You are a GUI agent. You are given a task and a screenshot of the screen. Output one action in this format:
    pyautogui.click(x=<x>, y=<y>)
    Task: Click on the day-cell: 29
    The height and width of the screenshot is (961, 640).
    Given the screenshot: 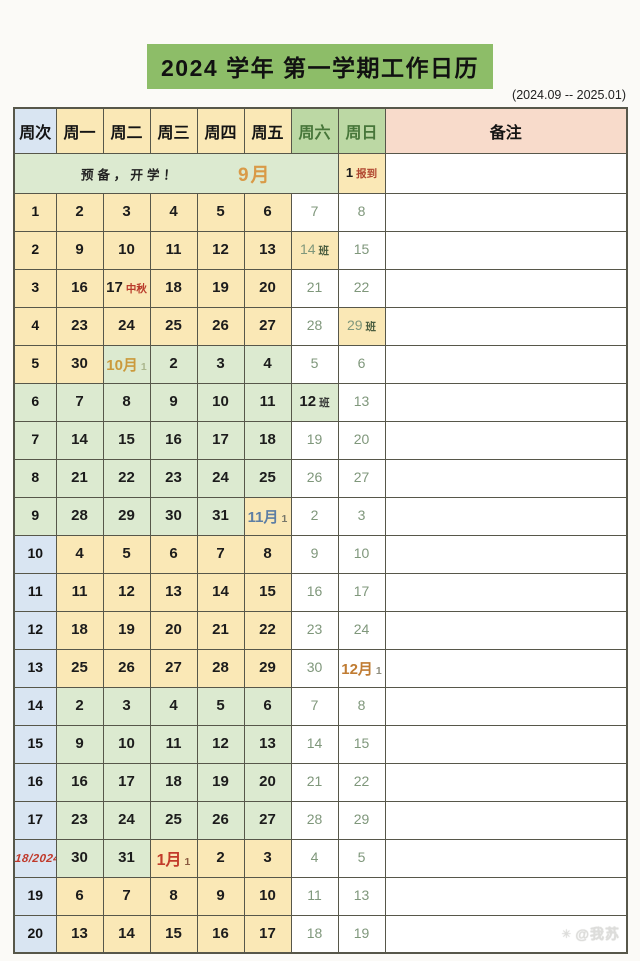 What is the action you would take?
    pyautogui.click(x=126, y=516)
    